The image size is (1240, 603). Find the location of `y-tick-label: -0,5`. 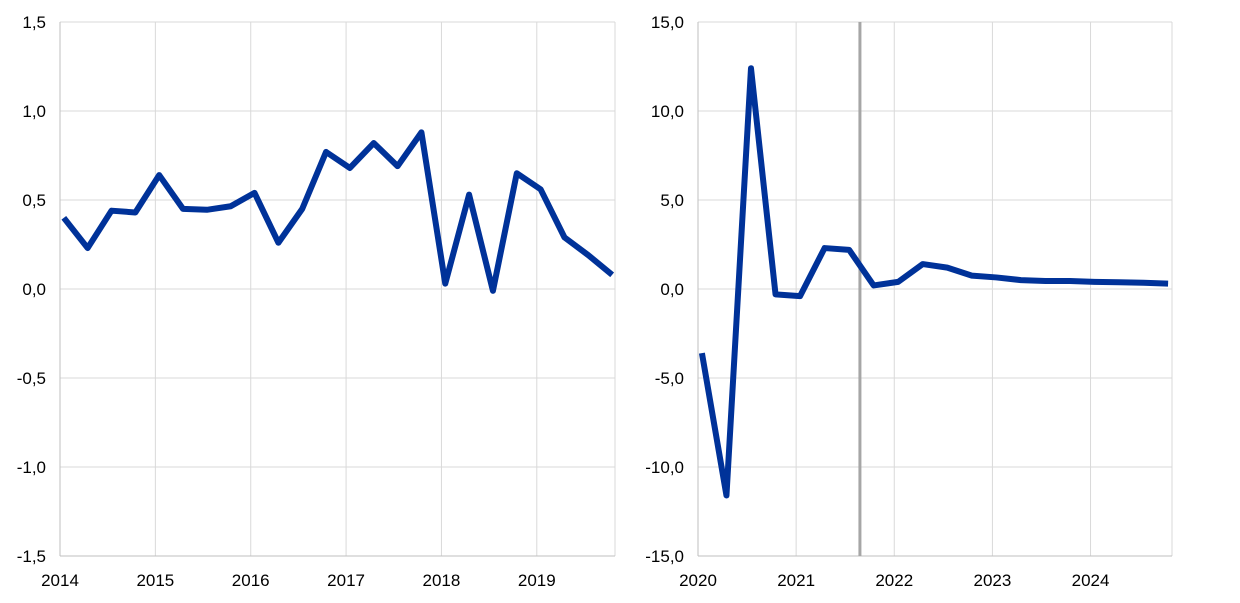

y-tick-label: -0,5 is located at coordinates (31, 378).